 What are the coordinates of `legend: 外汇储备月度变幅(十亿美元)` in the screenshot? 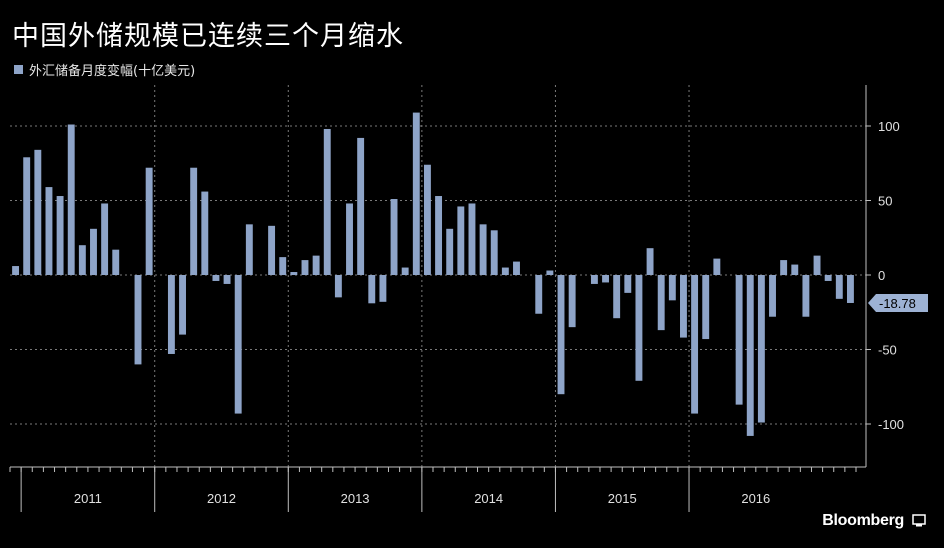 It's located at (104, 69).